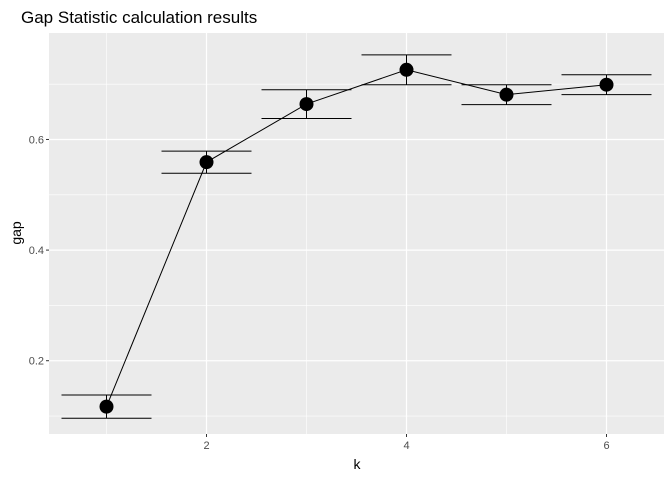 The width and height of the screenshot is (672, 480). I want to click on y-tick-label: 0.2, so click(36, 362).